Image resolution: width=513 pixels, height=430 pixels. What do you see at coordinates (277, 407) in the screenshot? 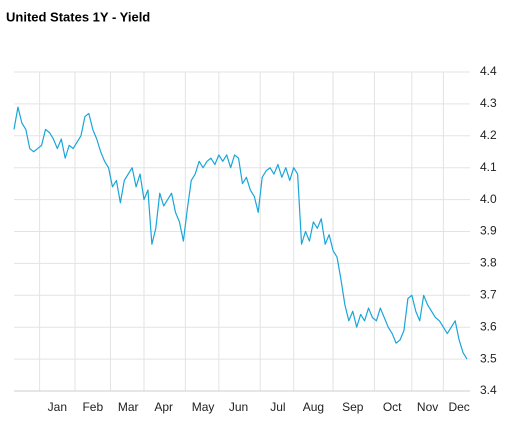
I see `x-tick-label: Jul` at bounding box center [277, 407].